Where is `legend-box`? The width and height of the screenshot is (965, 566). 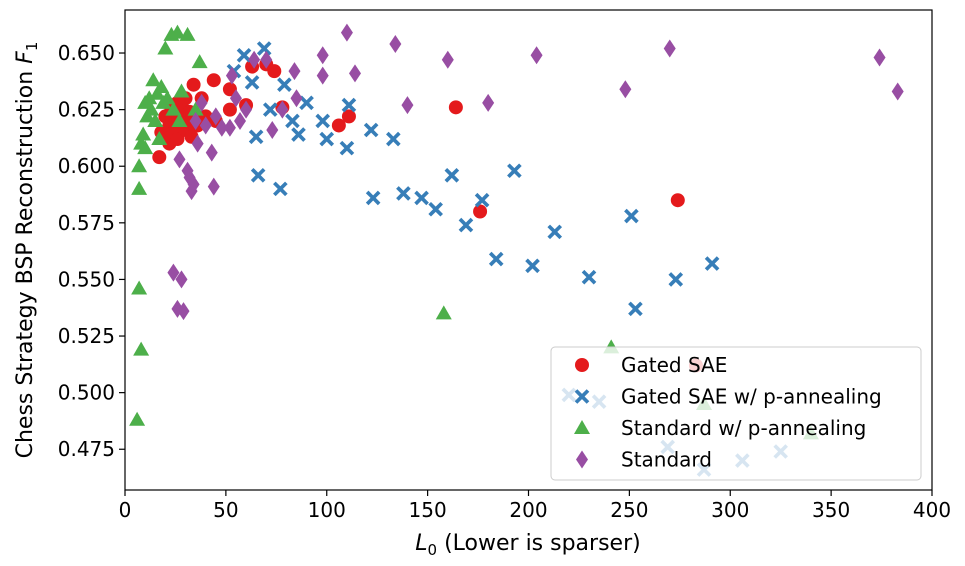
legend-box is located at coordinates (736, 413).